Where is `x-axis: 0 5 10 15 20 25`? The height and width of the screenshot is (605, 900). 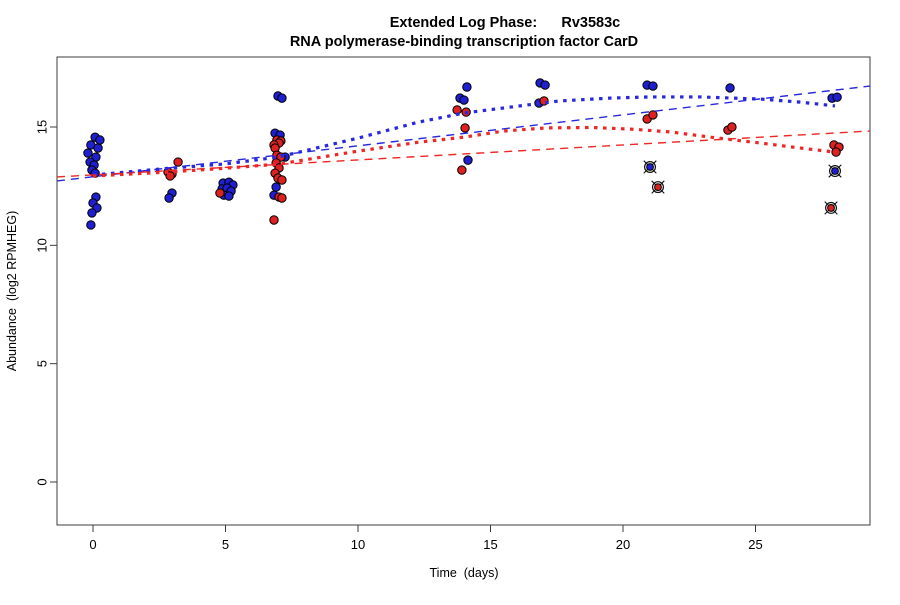 x-axis: 0 5 10 15 20 25 is located at coordinates (426, 538).